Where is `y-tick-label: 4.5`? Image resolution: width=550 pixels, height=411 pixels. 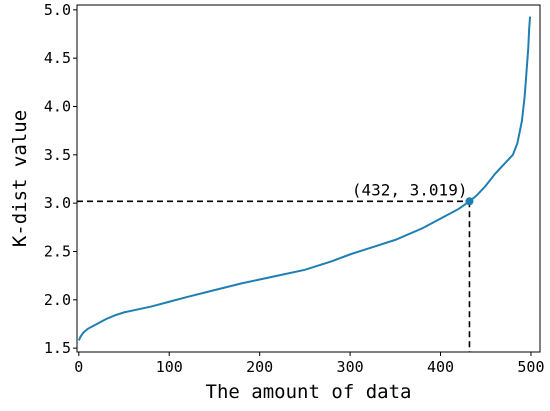
y-tick-label: 4.5 is located at coordinates (57, 58).